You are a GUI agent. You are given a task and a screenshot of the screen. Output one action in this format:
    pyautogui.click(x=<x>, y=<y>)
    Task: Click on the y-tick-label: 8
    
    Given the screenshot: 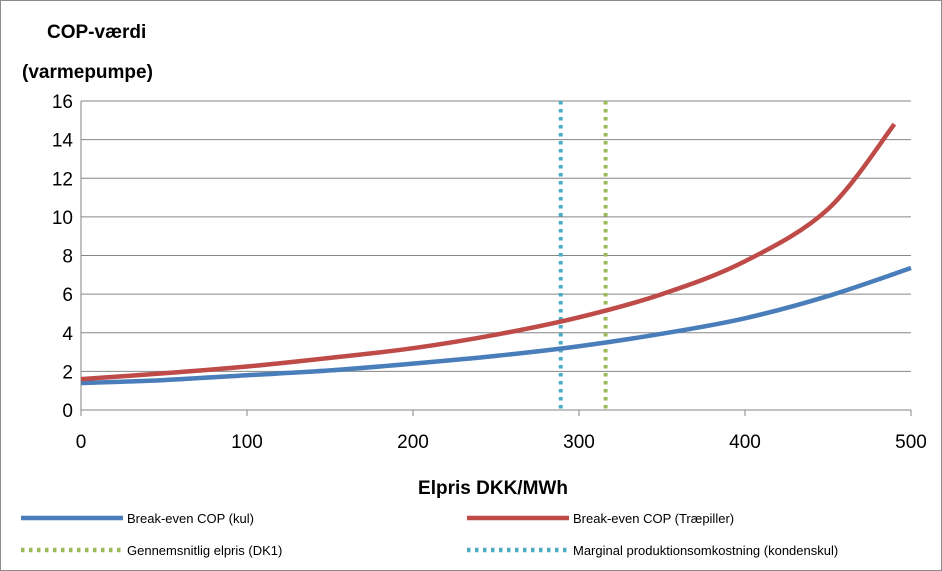 What is the action you would take?
    pyautogui.click(x=67, y=257)
    